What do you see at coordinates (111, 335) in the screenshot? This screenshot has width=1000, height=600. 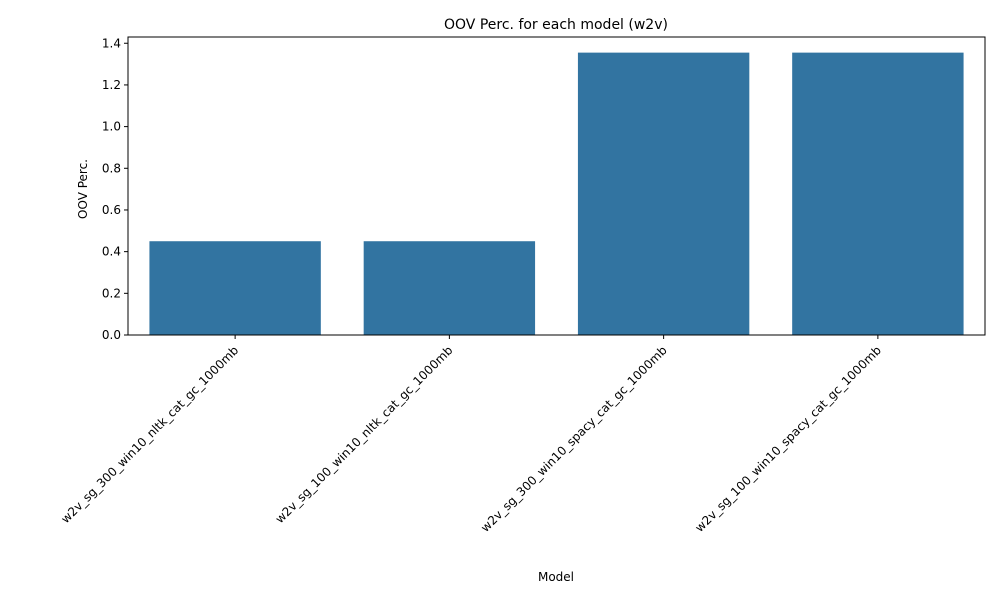 I see `y-tick-label: 0.0` at bounding box center [111, 335].